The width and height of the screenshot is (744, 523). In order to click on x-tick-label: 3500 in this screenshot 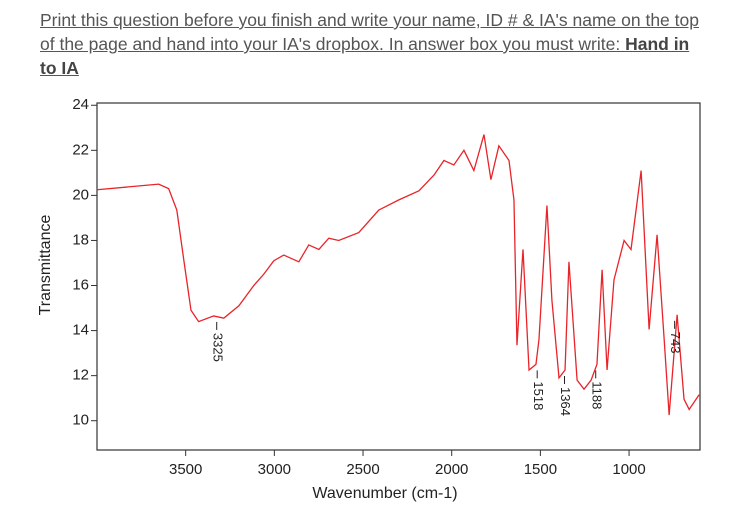, I will do `click(185, 469)`.